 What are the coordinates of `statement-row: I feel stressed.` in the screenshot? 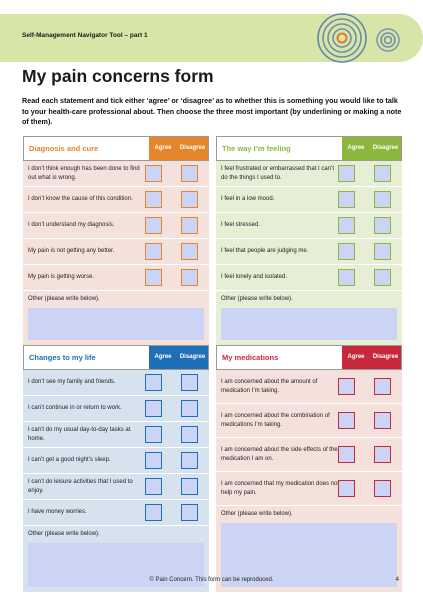 It's located at (309, 226).